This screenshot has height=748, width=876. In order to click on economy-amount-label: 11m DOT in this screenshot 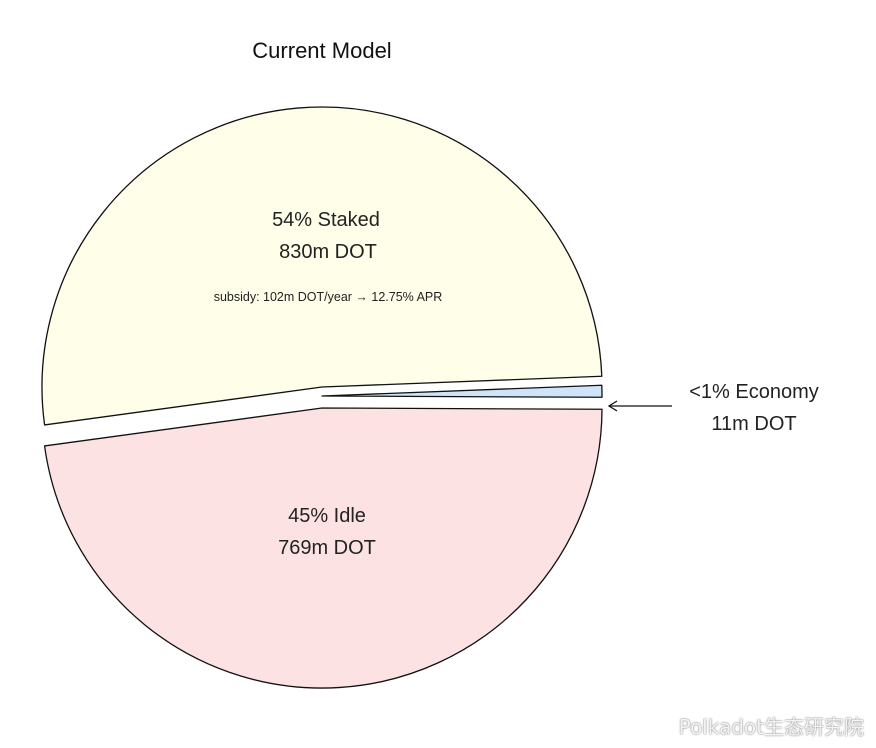, I will do `click(753, 424)`.